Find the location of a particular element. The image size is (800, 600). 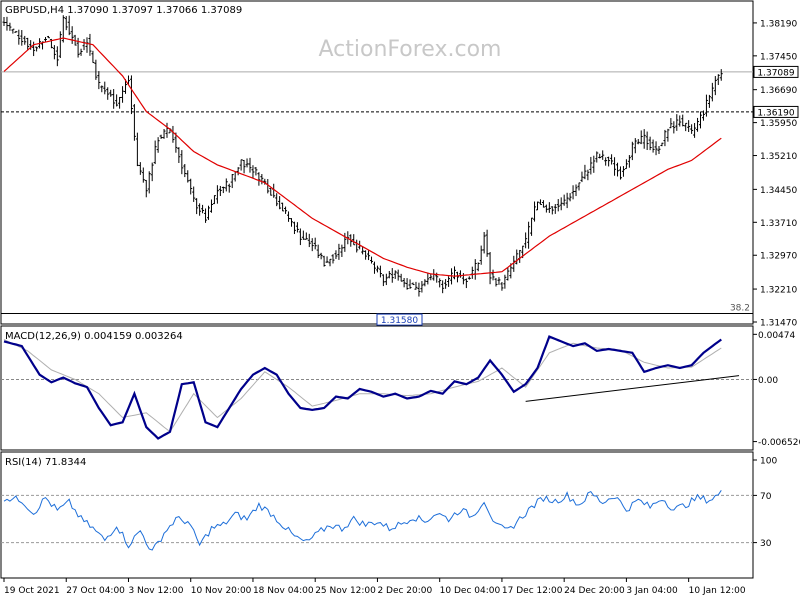

rsi-line is located at coordinates (362, 520).